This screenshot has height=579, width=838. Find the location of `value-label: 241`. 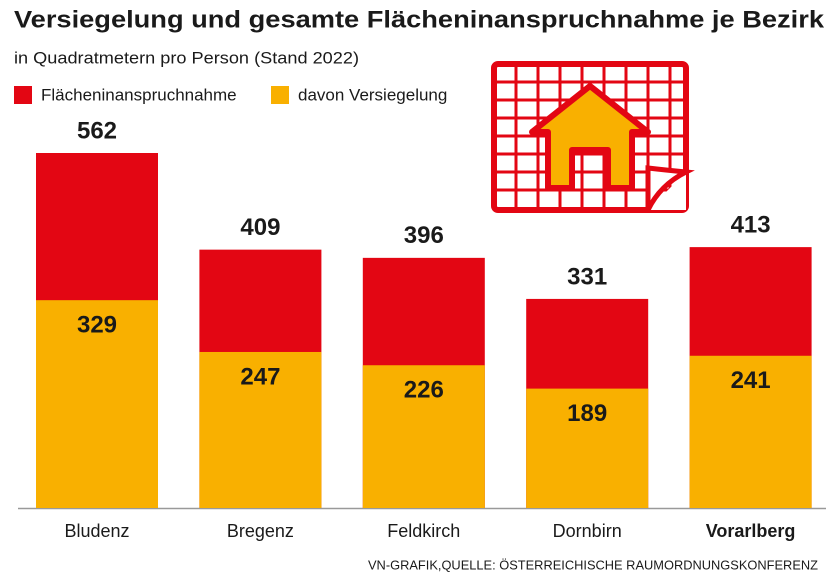

value-label: 241 is located at coordinates (751, 380).